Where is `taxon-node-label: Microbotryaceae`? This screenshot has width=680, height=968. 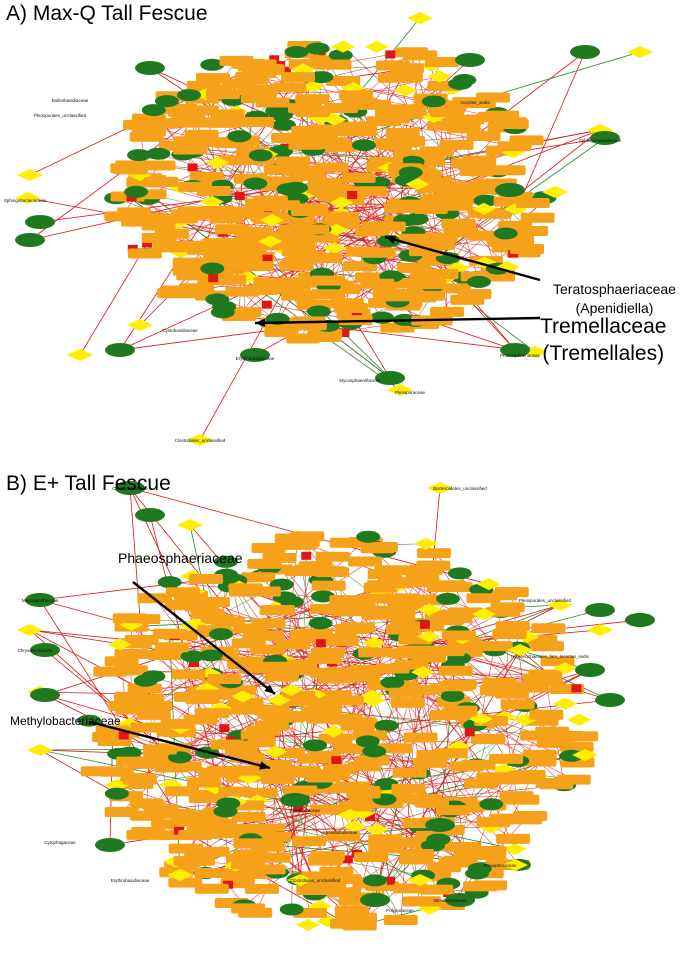 taxon-node-label: Microbotryaceae is located at coordinates (450, 900).